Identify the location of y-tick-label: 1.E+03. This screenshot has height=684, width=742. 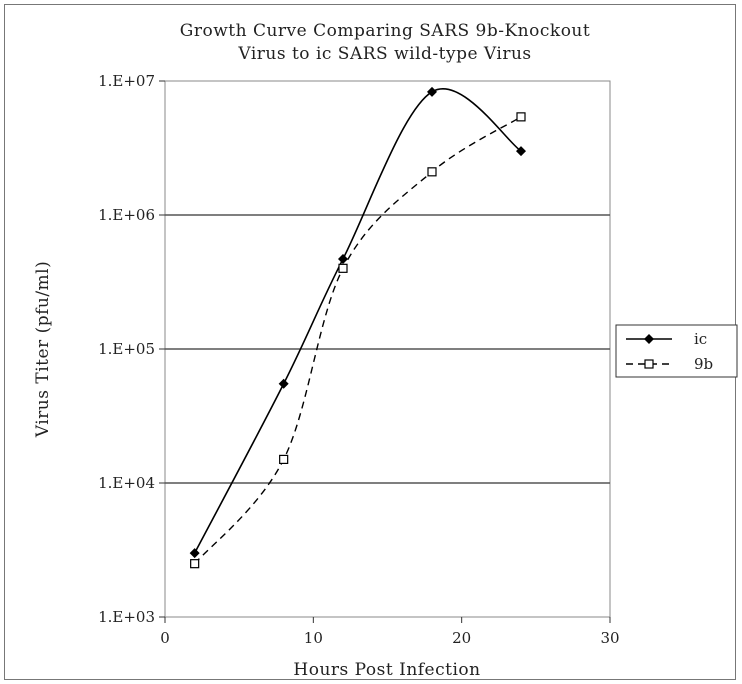
(126, 617).